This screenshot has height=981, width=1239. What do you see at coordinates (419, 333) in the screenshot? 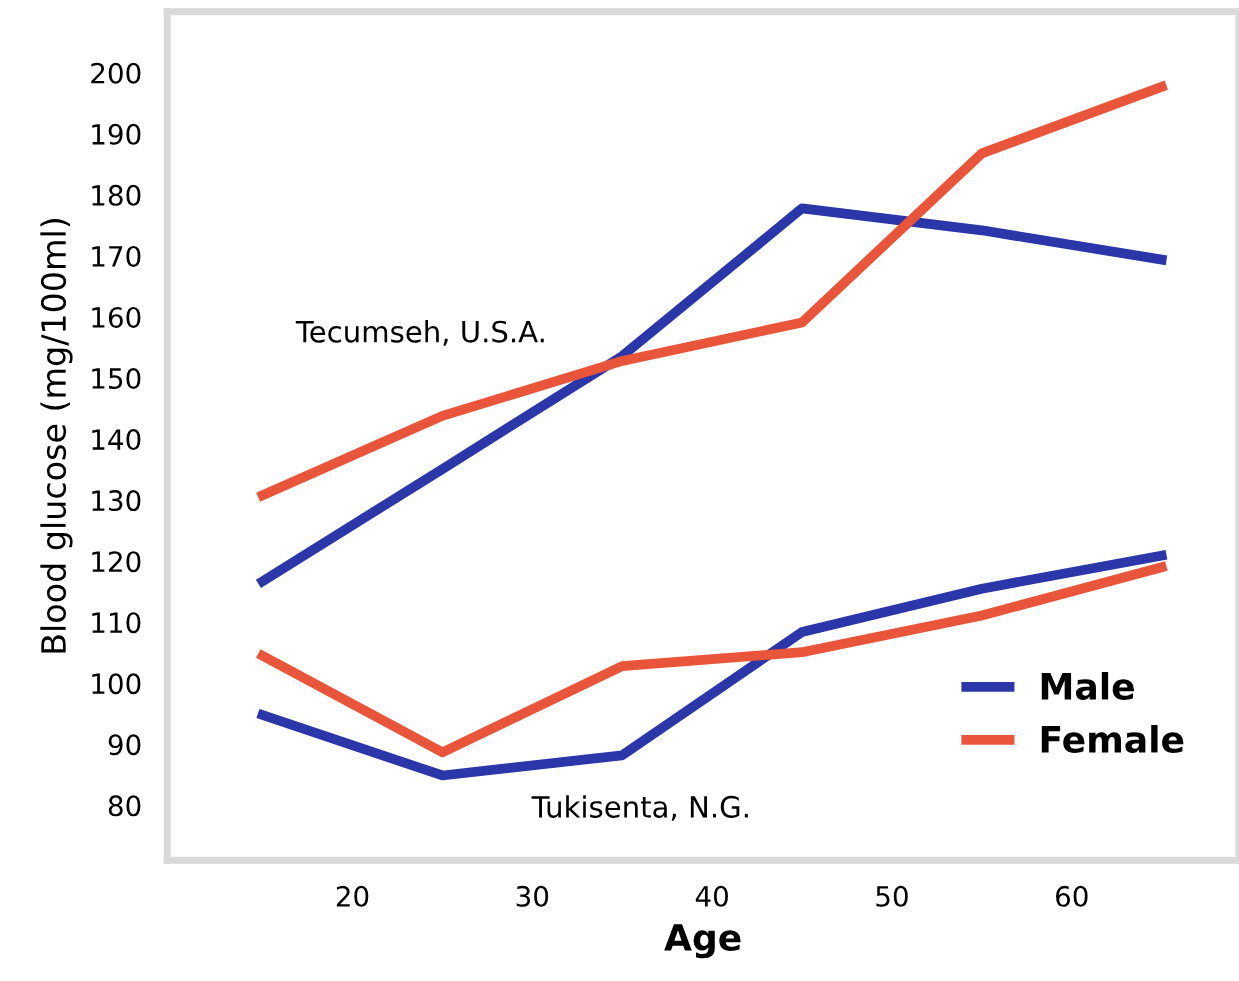
I see `annotation: Tecumseh, U.S.A.` at bounding box center [419, 333].